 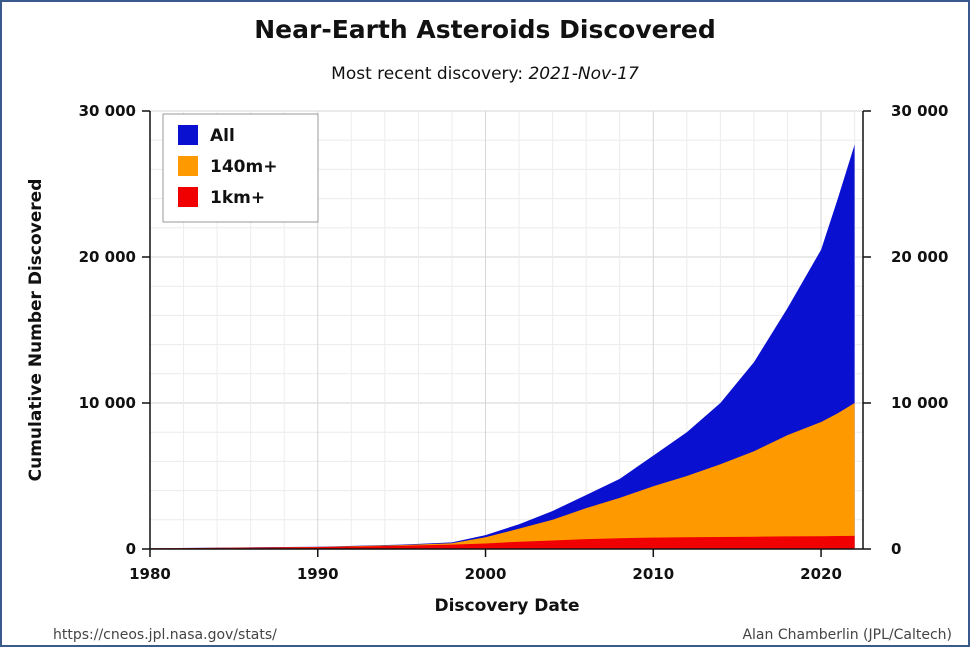 I want to click on y-axis-label: Cumulative Number Discovered, so click(x=36, y=330).